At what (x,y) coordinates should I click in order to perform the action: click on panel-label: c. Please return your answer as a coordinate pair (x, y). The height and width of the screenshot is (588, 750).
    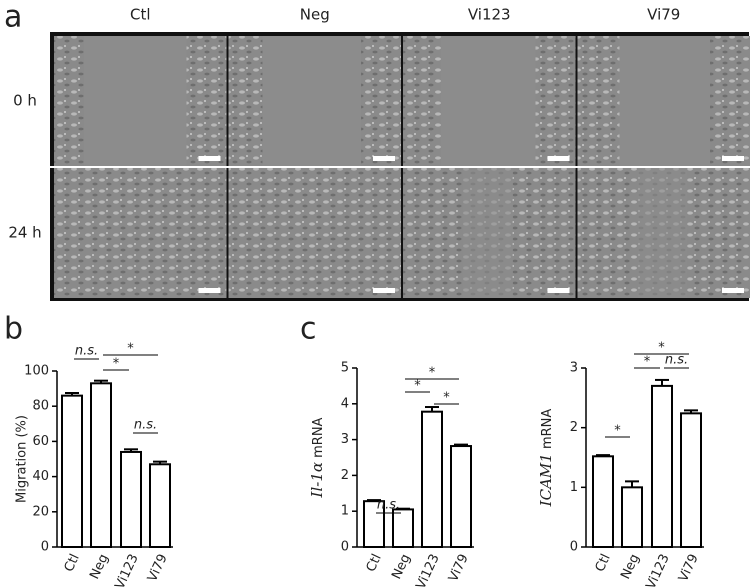
    Looking at the image, I should click on (308, 329).